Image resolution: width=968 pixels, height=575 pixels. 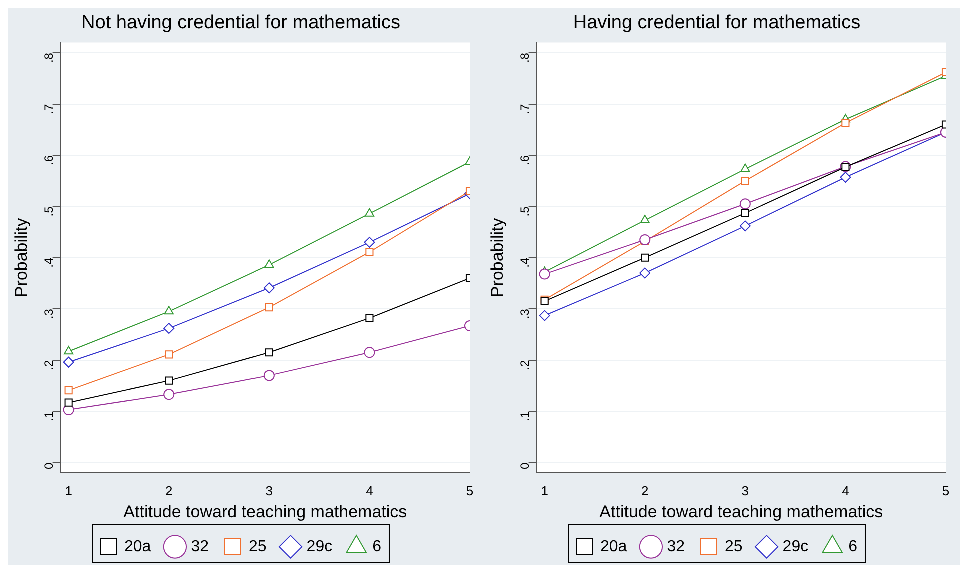 I want to click on chart-title: Having credential for mathematics, so click(x=717, y=23).